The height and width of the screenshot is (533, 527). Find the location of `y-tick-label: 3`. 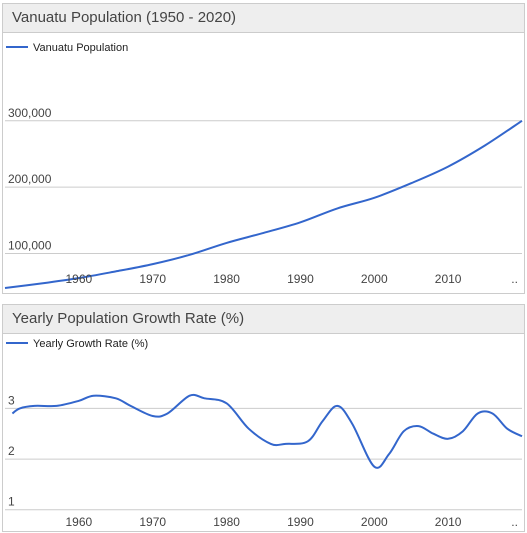

y-tick-label: 3 is located at coordinates (11, 400).